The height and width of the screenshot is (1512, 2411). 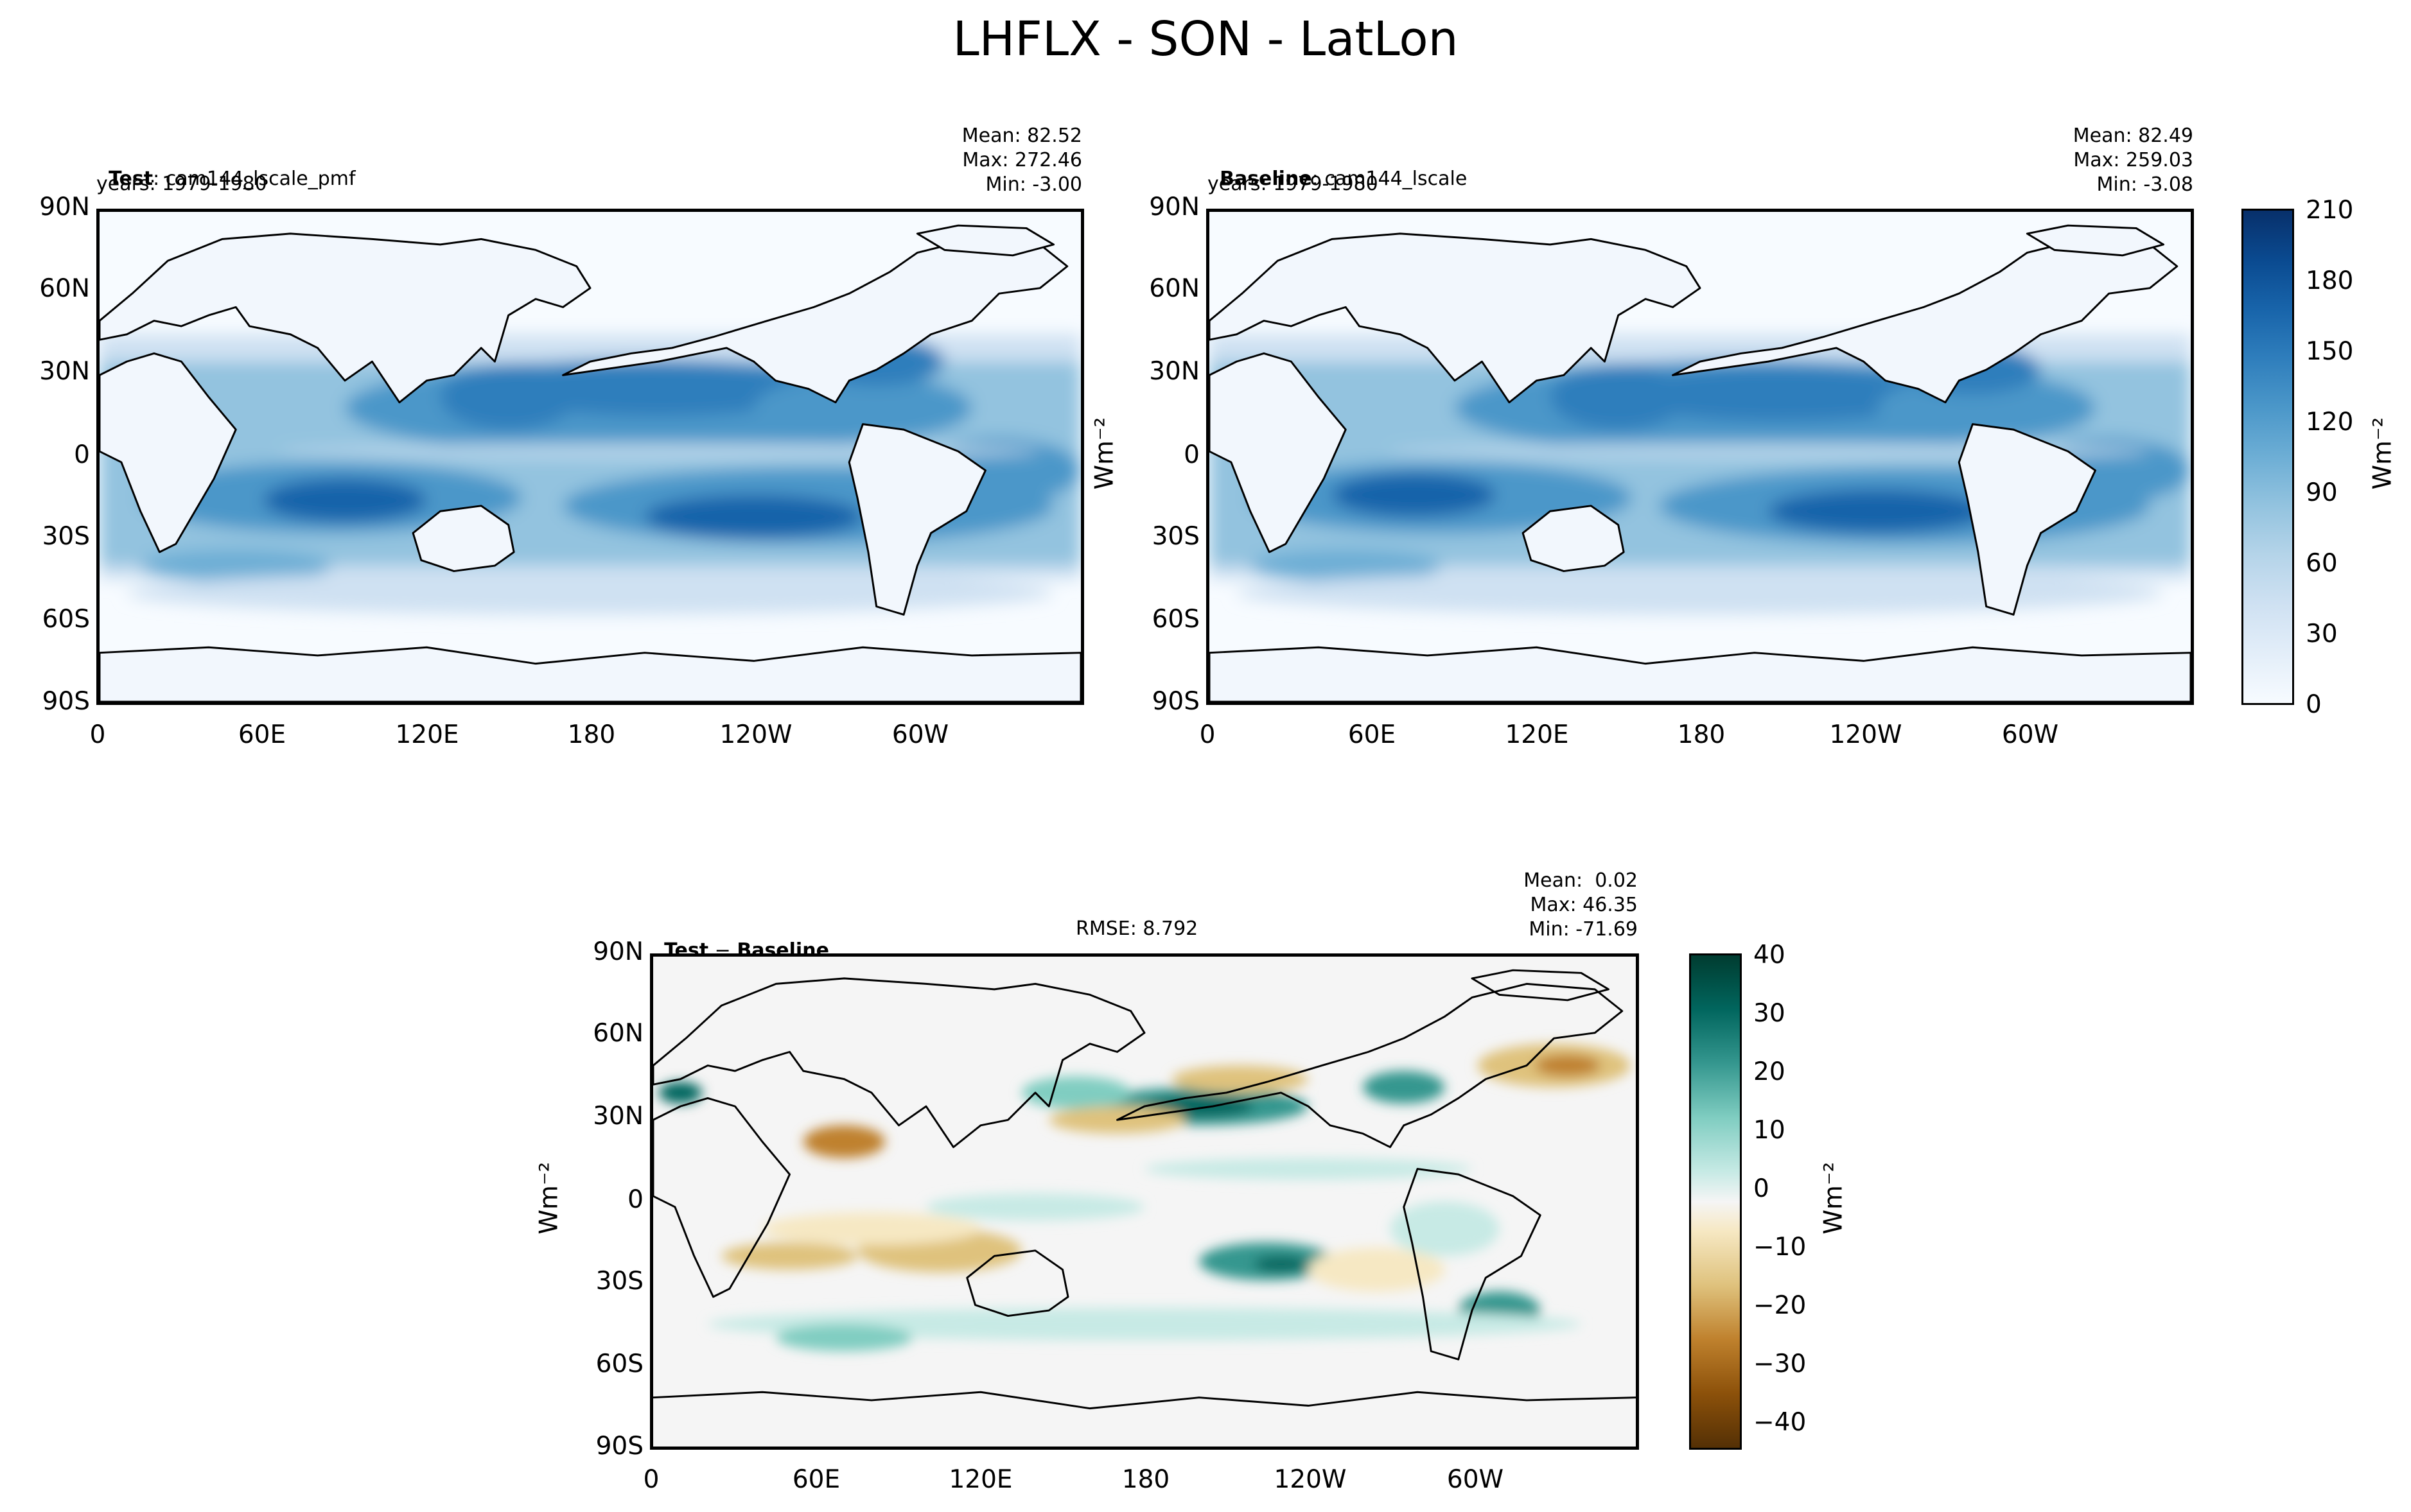 I want to click on test-ytick-2: 30N, so click(x=64, y=371).